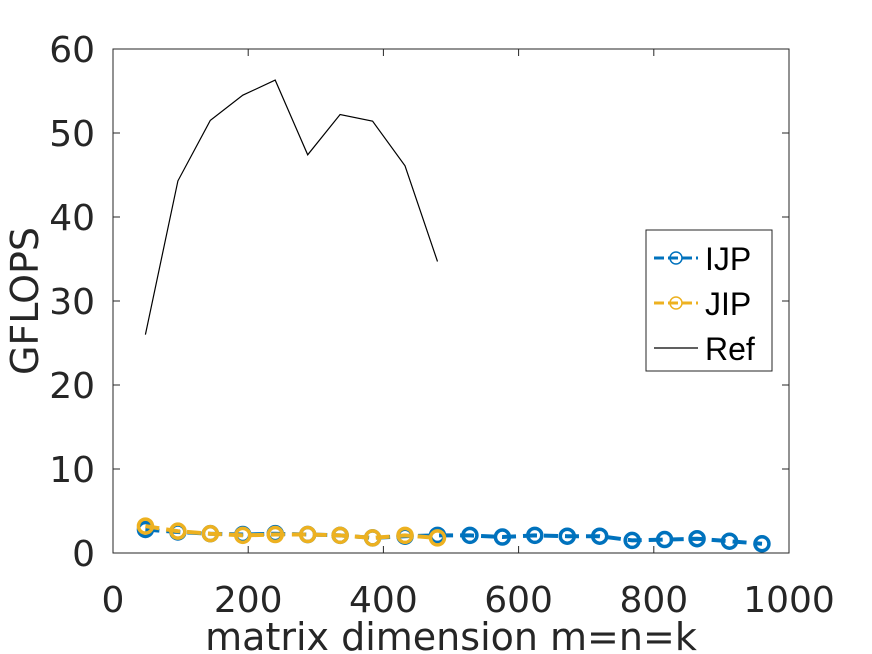 The width and height of the screenshot is (872, 654). What do you see at coordinates (72, 386) in the screenshot?
I see `y-tick-label: 20` at bounding box center [72, 386].